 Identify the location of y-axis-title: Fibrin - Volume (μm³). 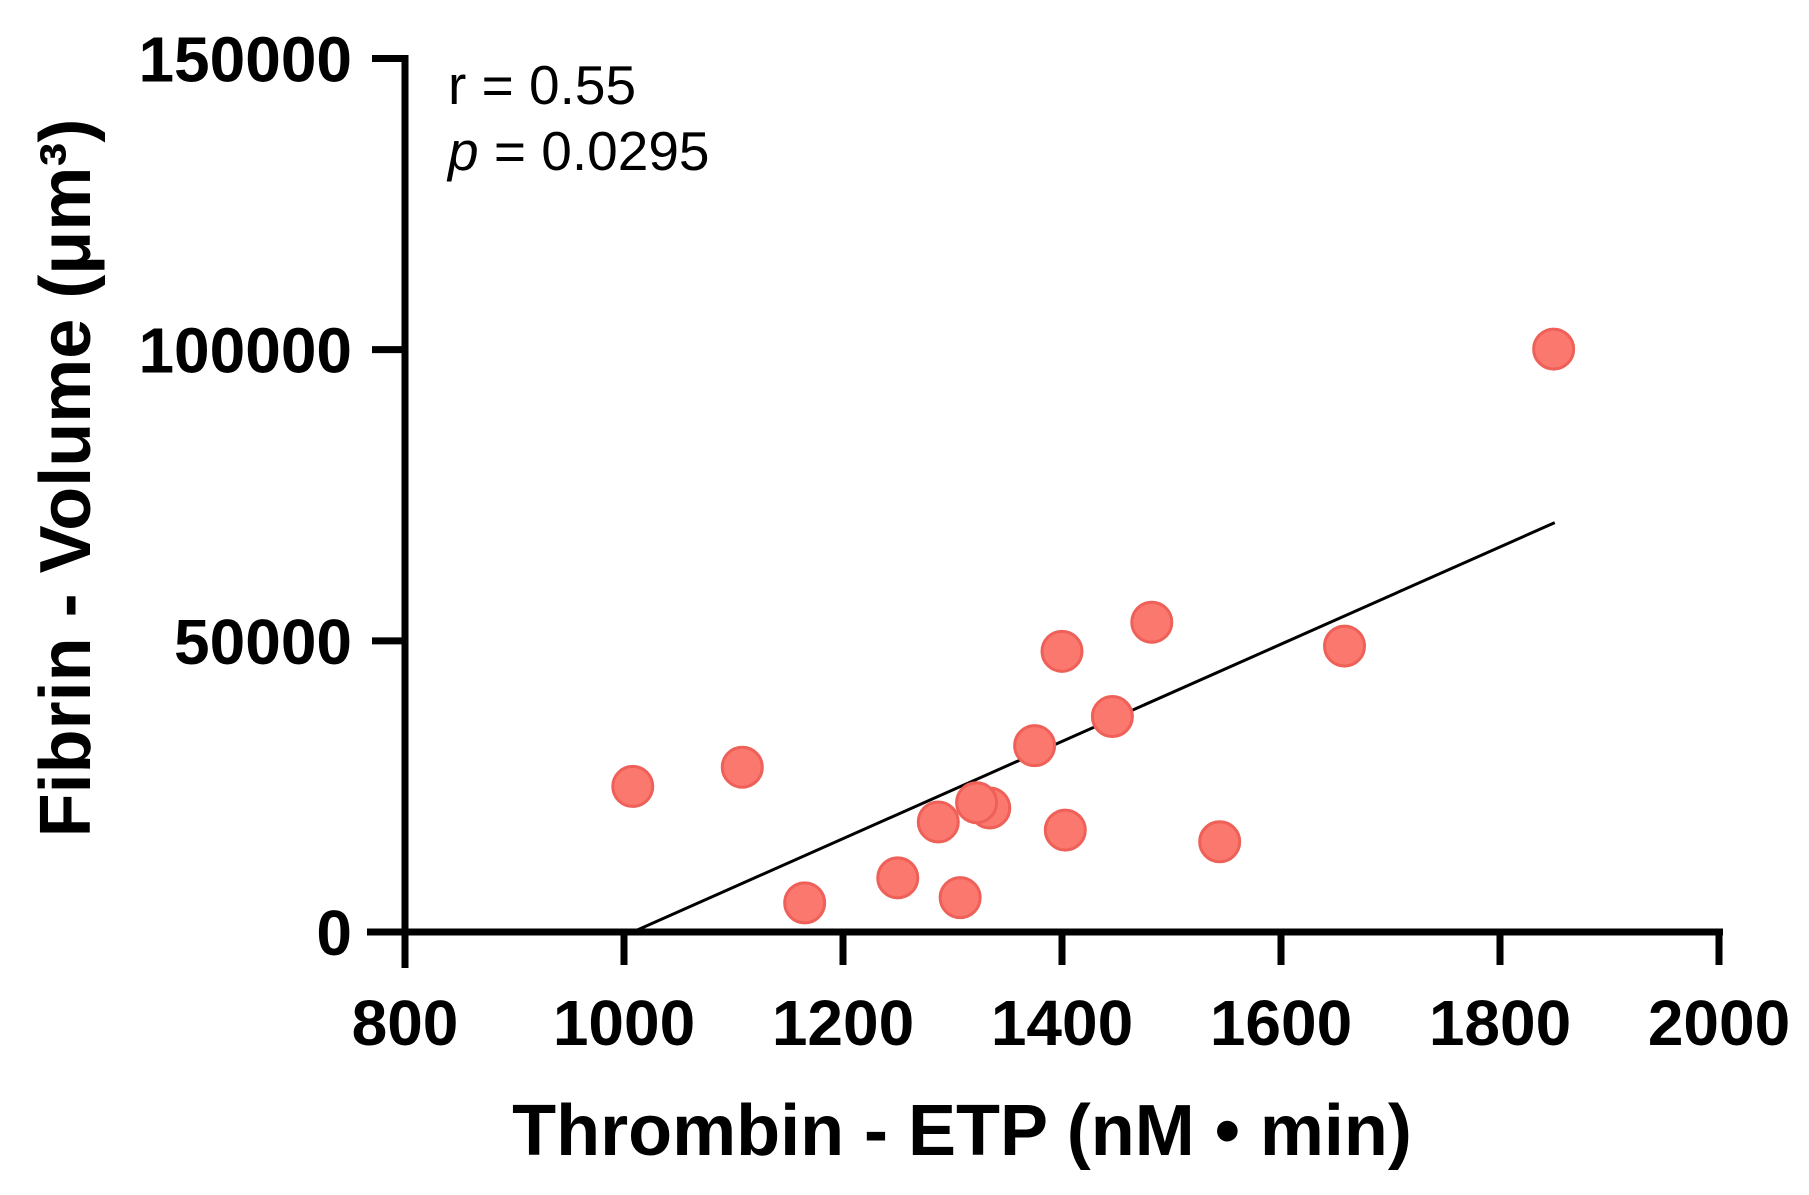
(66, 478).